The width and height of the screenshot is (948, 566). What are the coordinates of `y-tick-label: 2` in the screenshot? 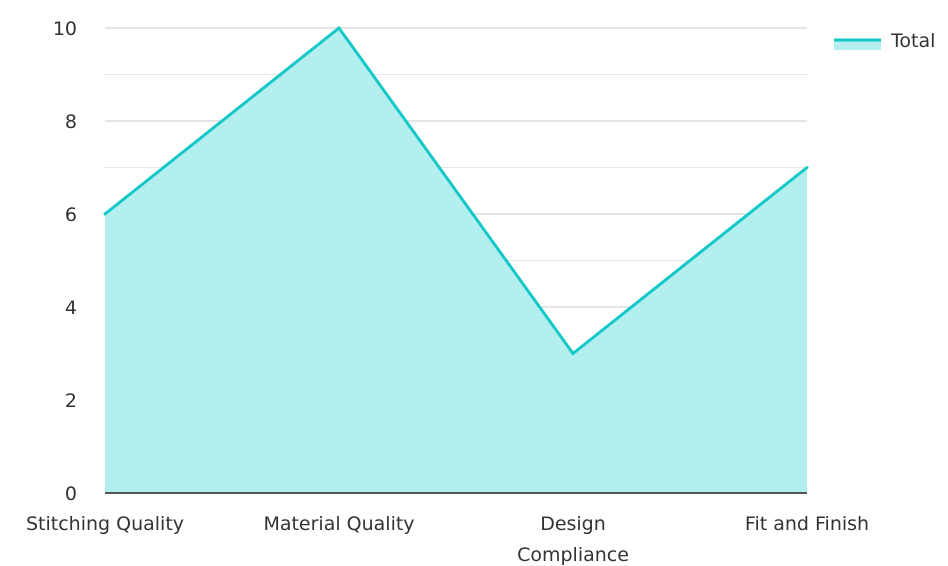 It's located at (71, 401).